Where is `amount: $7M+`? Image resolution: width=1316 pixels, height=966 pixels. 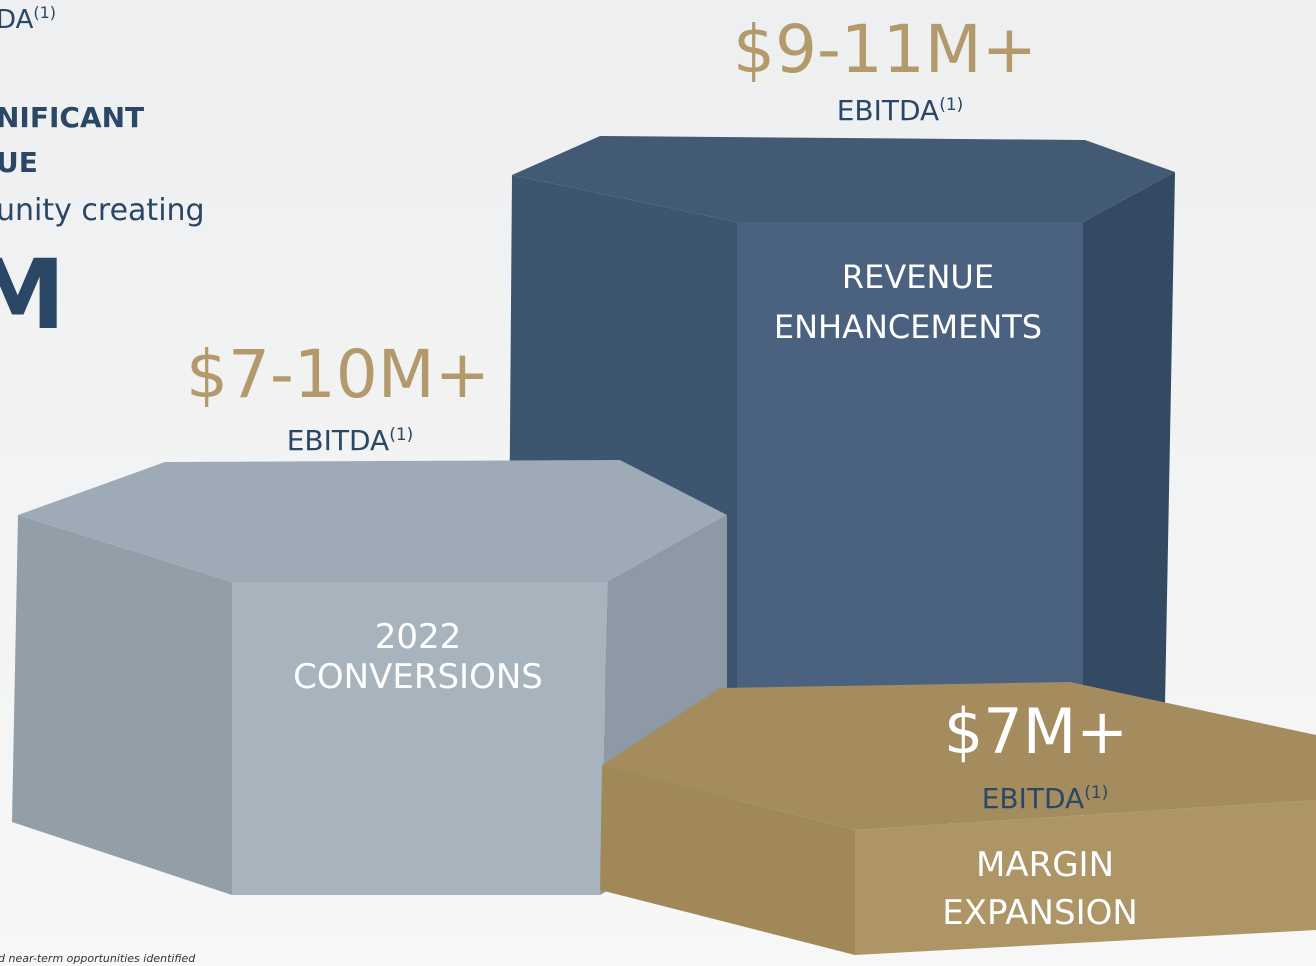
amount: $7M+ is located at coordinates (1036, 731).